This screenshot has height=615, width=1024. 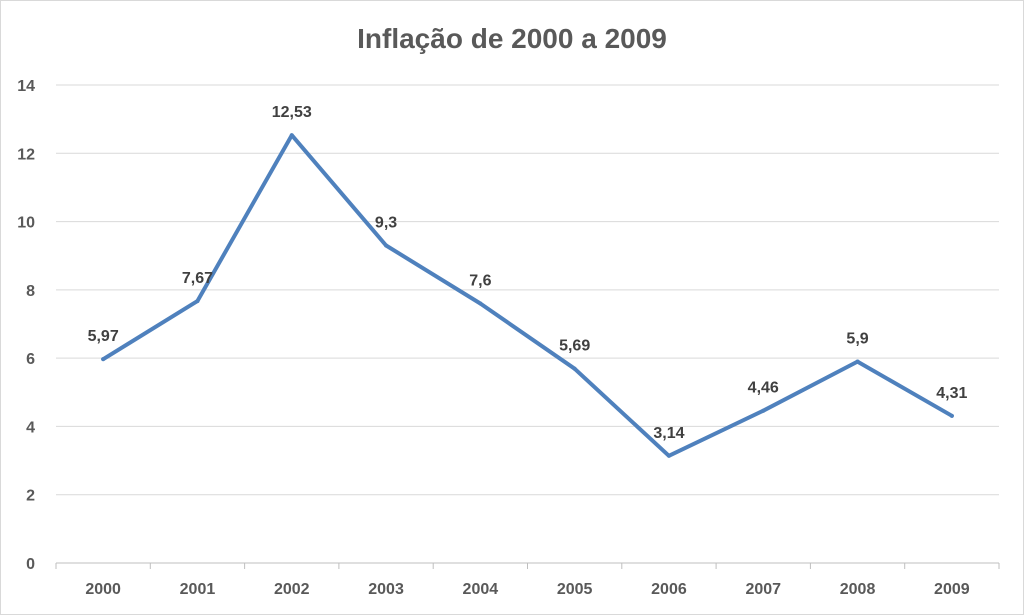 I want to click on data-label: 4,46, so click(x=763, y=388).